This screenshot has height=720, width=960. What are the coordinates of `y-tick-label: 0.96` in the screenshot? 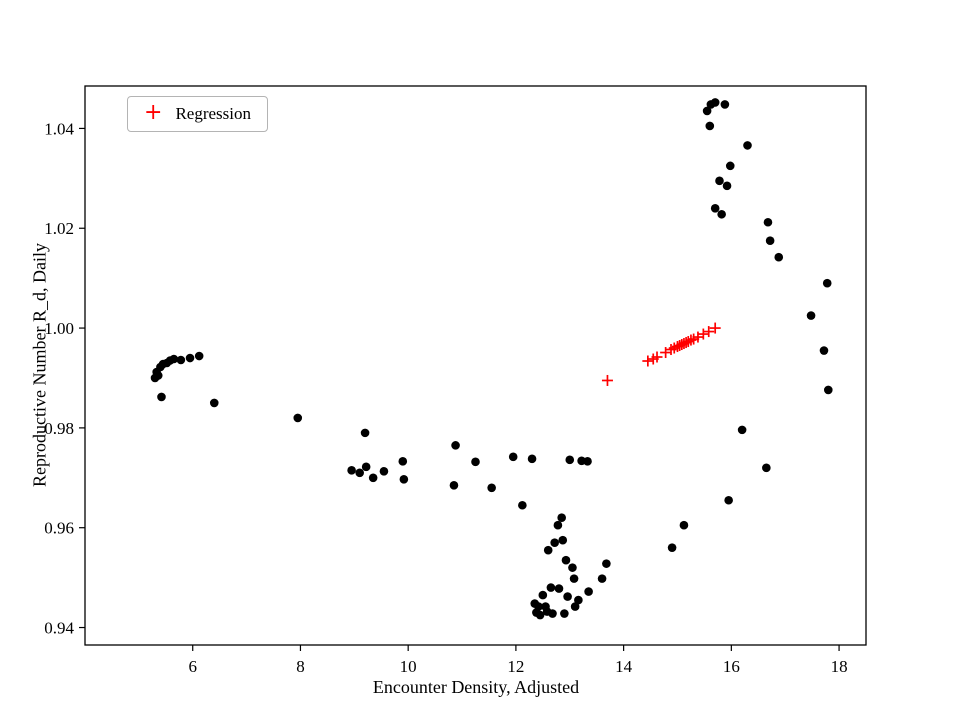 It's located at (59, 528).